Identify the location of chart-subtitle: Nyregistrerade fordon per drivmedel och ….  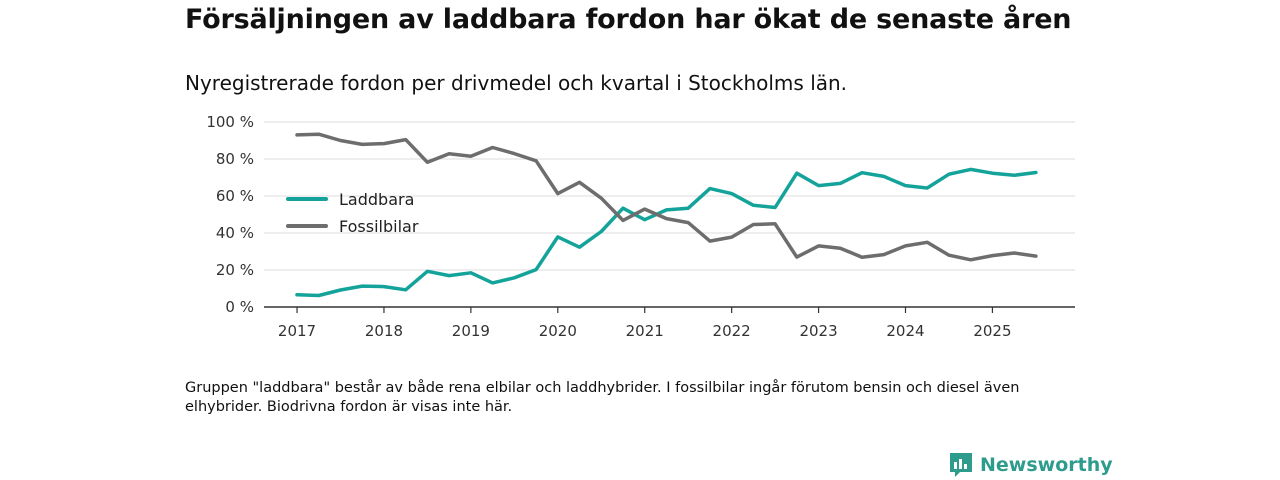
(516, 83).